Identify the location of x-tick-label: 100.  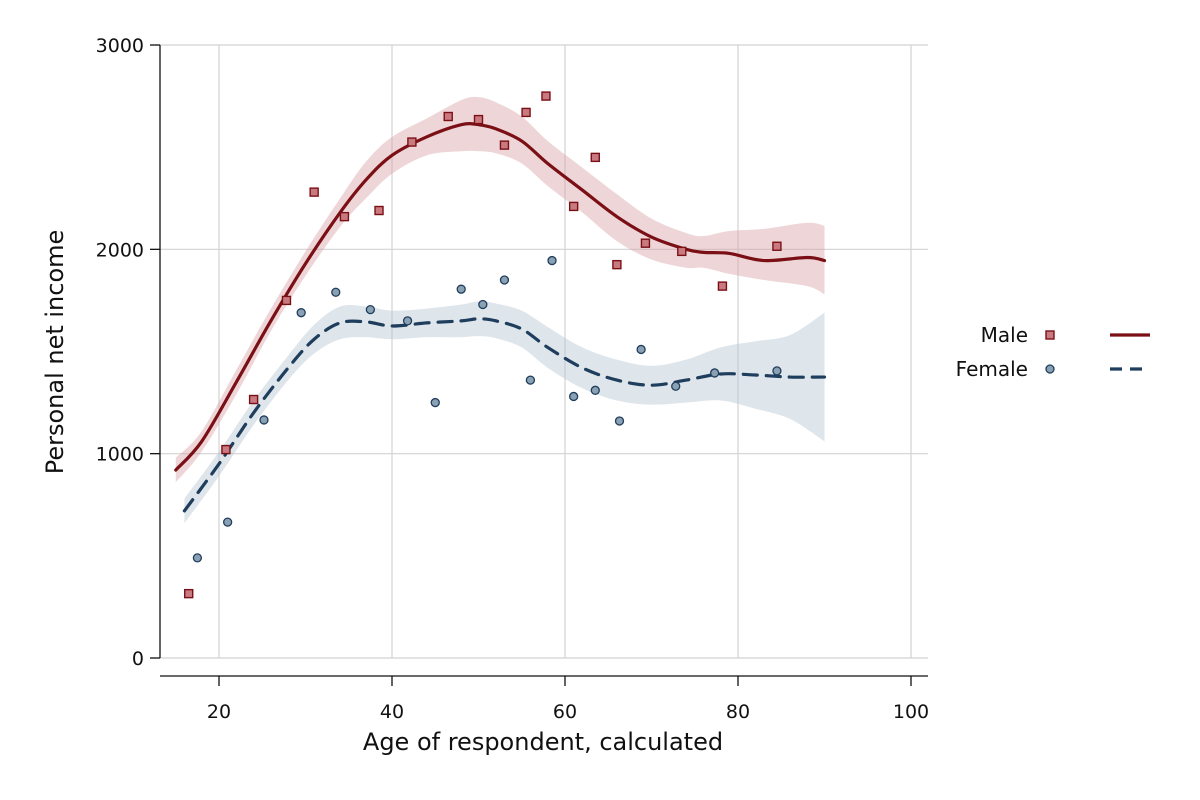
(911, 712).